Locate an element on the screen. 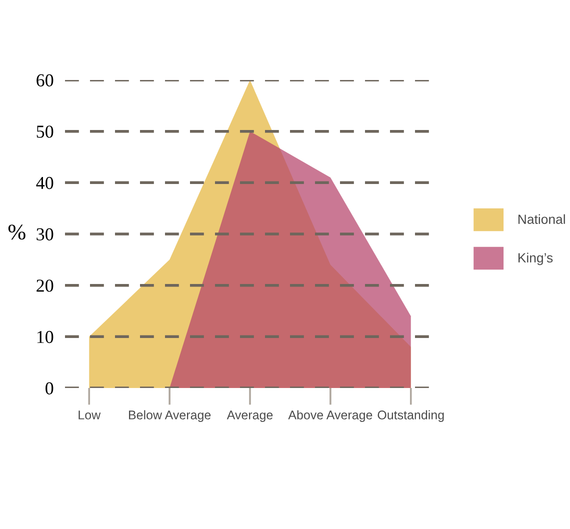  x-tick-label: Low is located at coordinates (89, 415).